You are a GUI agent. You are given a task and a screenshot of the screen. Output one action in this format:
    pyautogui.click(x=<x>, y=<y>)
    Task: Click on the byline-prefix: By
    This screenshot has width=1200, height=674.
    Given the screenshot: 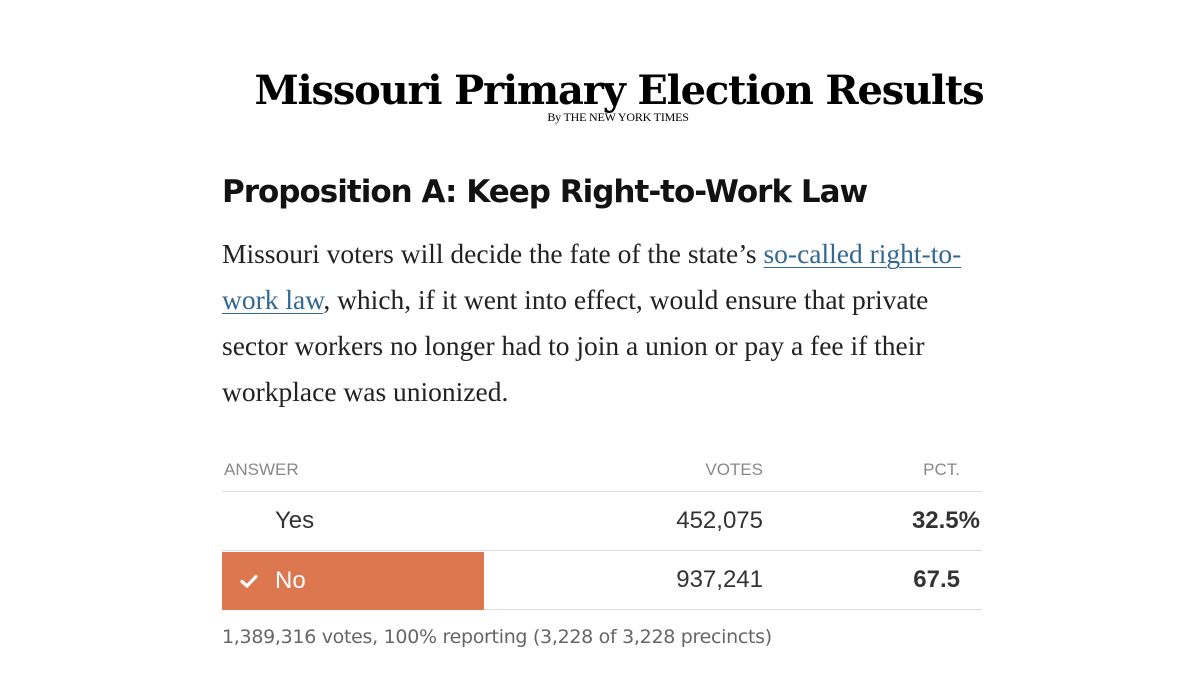 What is the action you would take?
    pyautogui.click(x=554, y=117)
    